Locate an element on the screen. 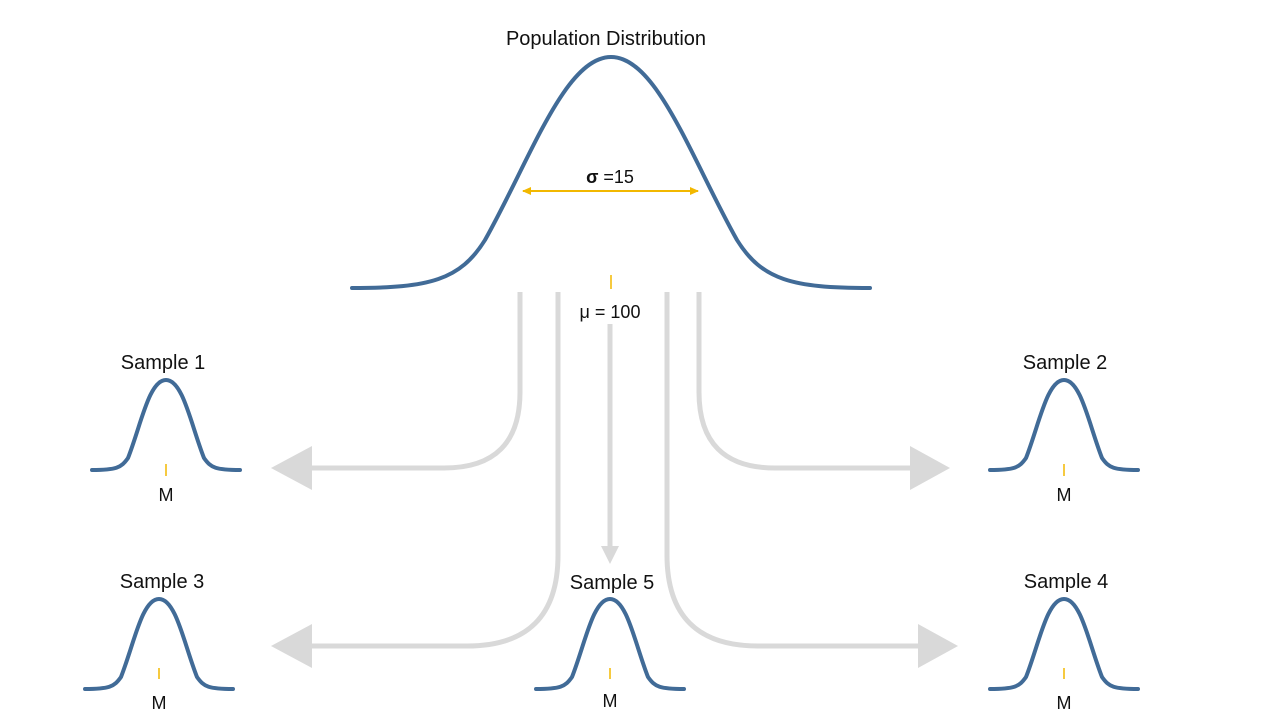  population-curve is located at coordinates (611, 172).